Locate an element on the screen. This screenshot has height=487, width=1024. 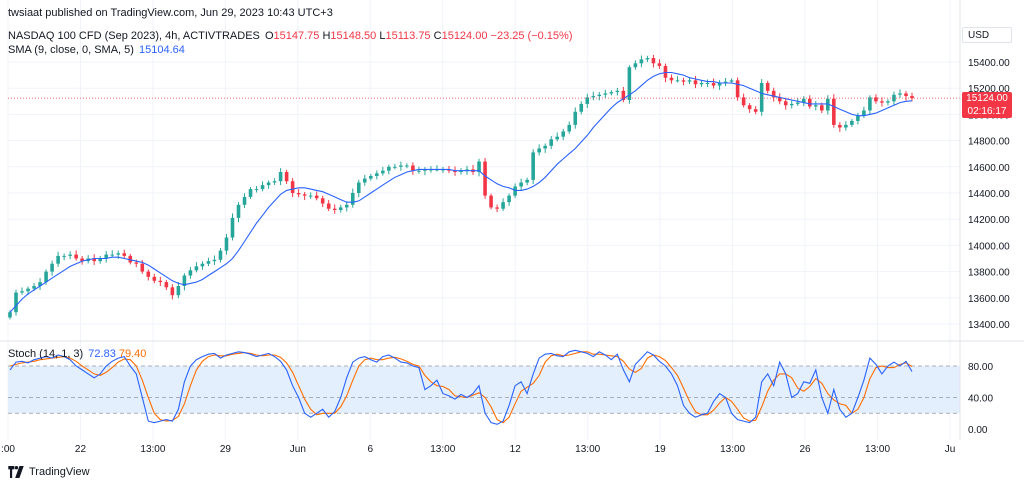
price-tick-label: 14400.00 is located at coordinates (989, 194).